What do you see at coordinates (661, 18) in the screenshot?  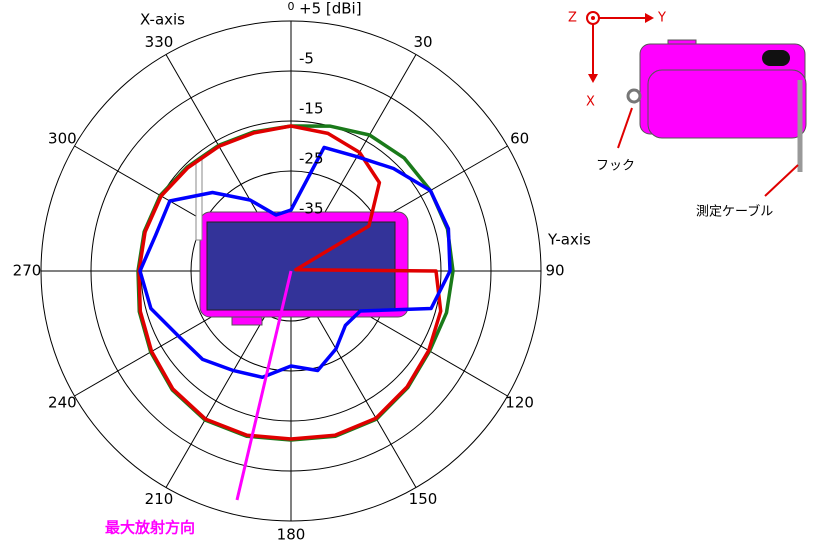 I see `inset-axis-y: Y` at bounding box center [661, 18].